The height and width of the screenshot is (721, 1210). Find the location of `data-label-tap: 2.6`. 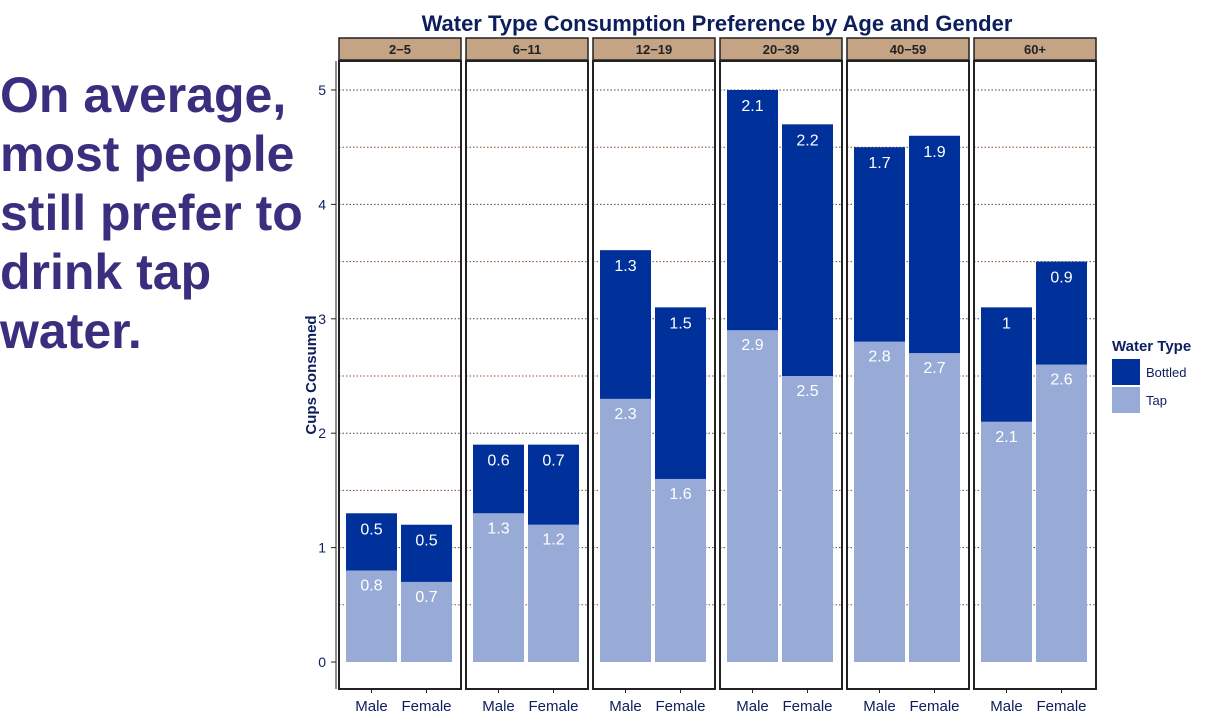

data-label-tap: 2.6 is located at coordinates (1061, 380).